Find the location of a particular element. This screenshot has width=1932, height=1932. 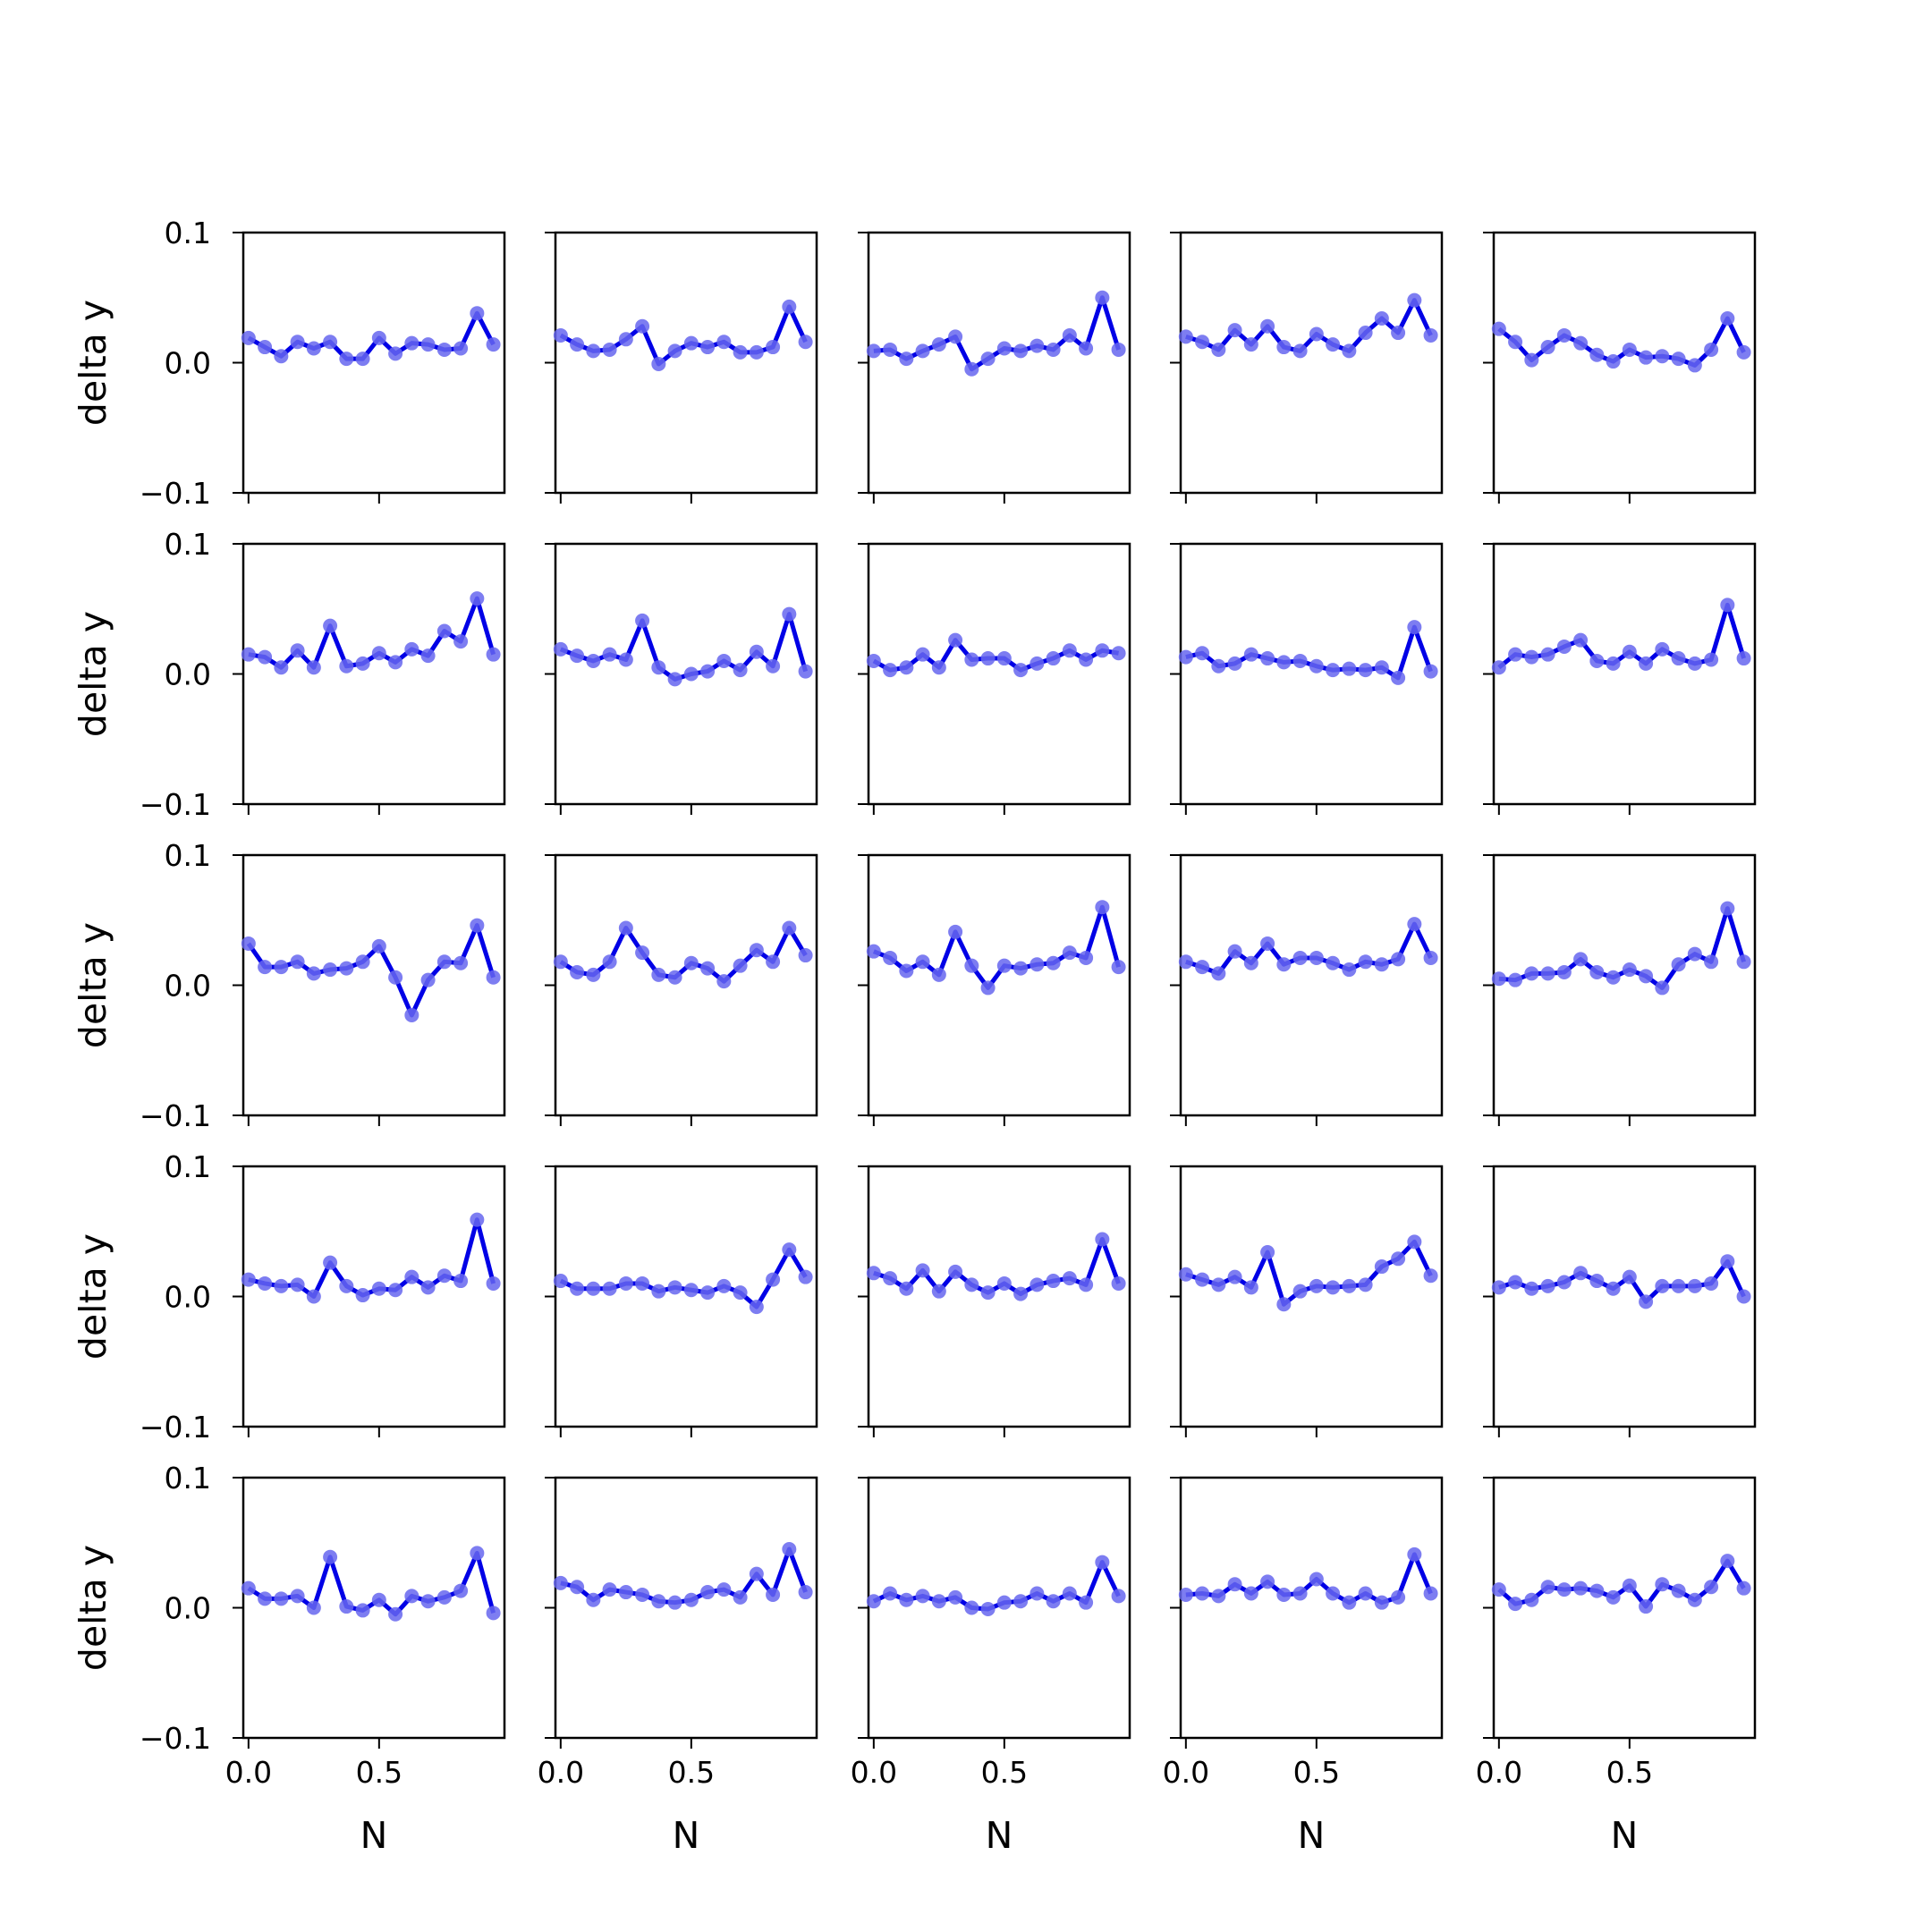

y-tick-label: 0.1 is located at coordinates (188, 1166).